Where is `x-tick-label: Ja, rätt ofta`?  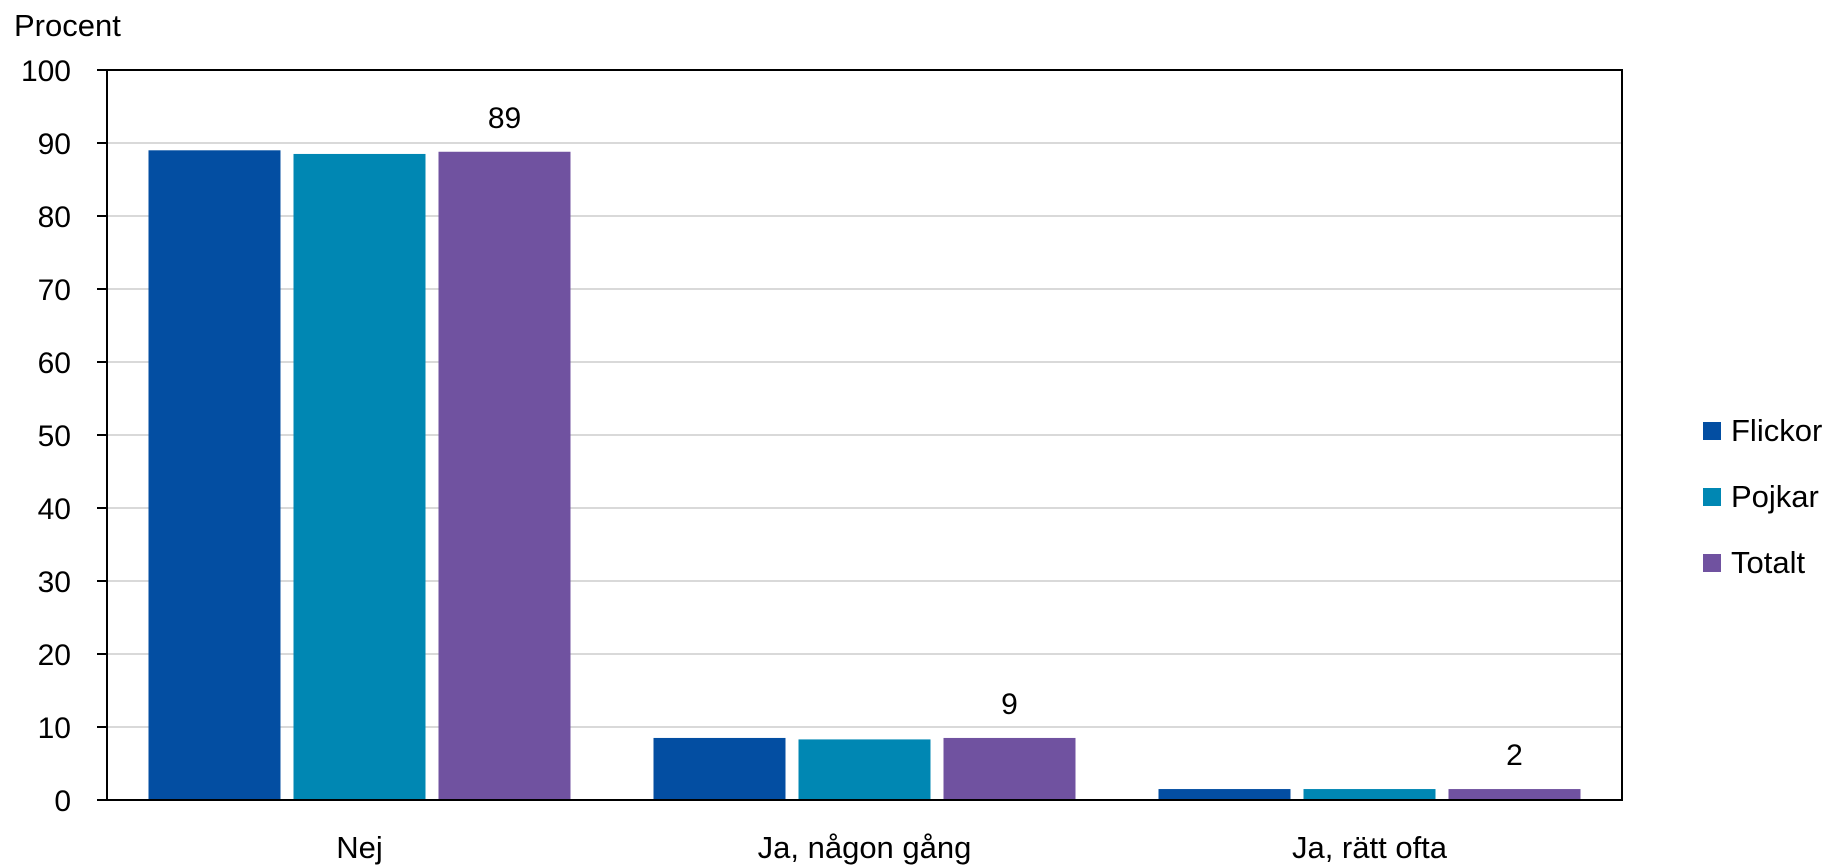 x-tick-label: Ja, rätt ofta is located at coordinates (1370, 847).